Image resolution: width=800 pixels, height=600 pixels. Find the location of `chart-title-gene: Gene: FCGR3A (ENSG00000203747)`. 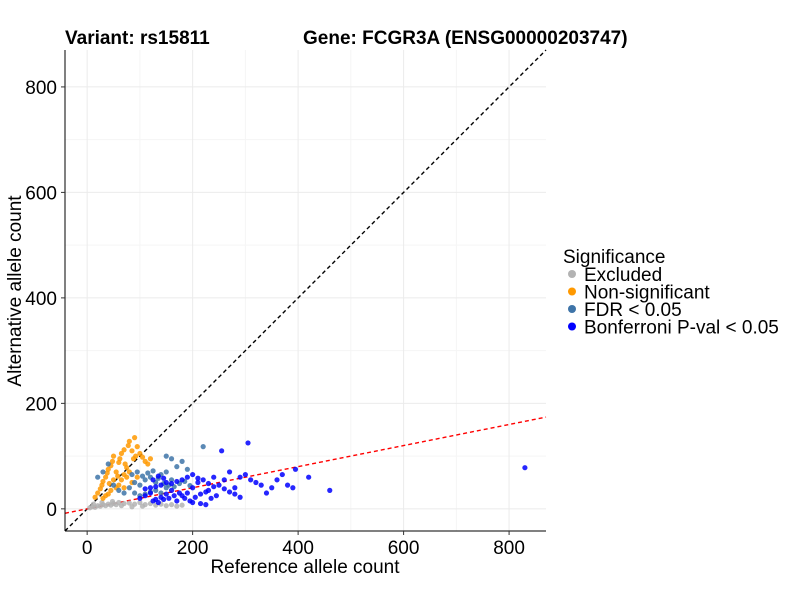

chart-title-gene: Gene: FCGR3A (ENSG00000203747) is located at coordinates (465, 38).